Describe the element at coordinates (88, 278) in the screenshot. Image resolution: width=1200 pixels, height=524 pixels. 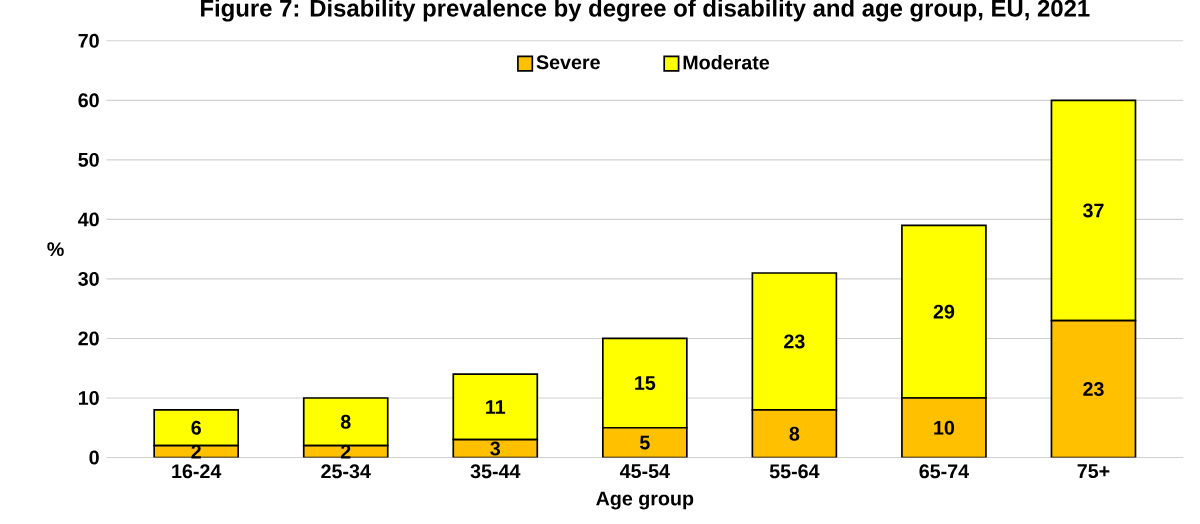
I see `y-tick-label: 30` at that location.